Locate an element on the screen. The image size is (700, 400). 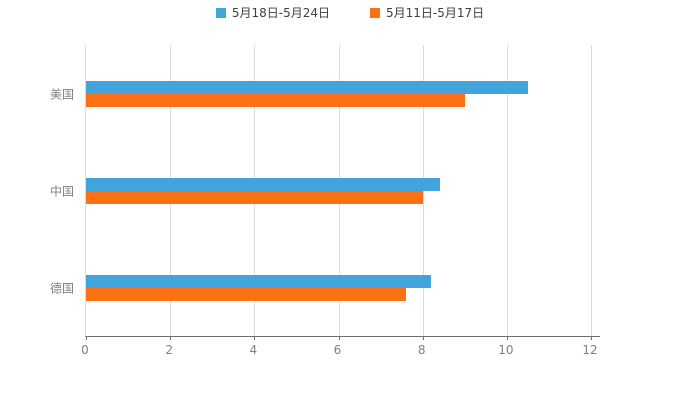
x-axis-tick-label: 12 is located at coordinates (590, 350).